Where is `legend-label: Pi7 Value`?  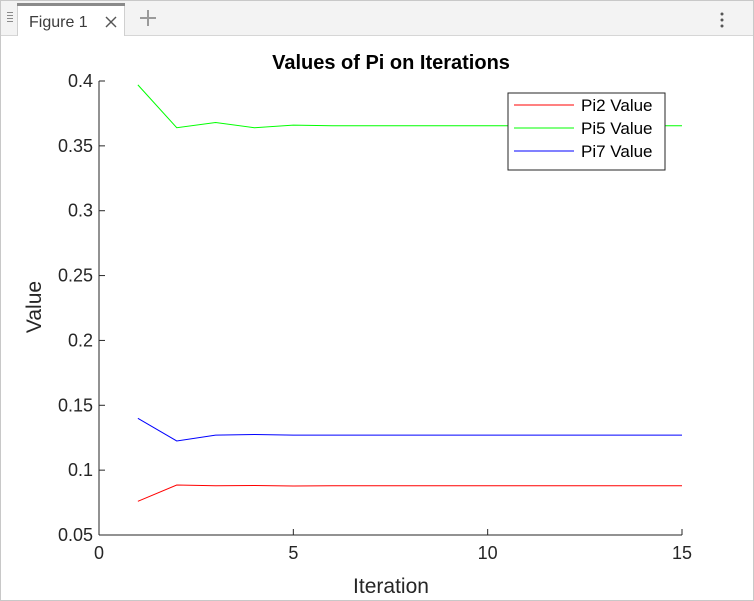
legend-label: Pi7 Value is located at coordinates (617, 151).